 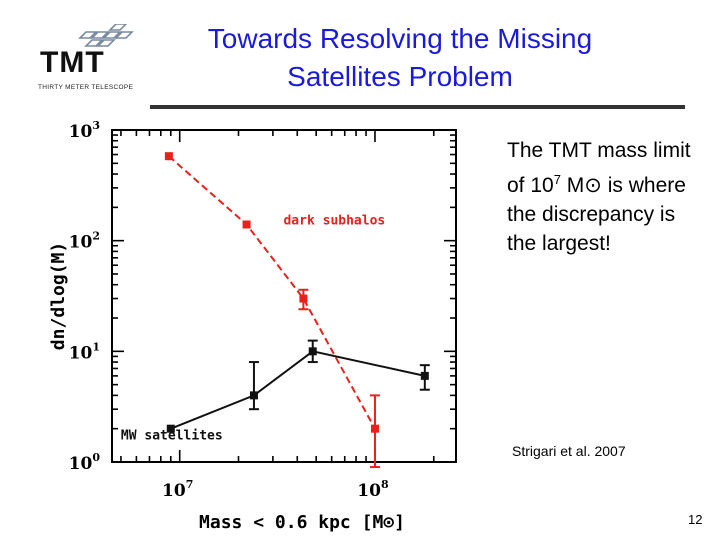 What do you see at coordinates (298, 390) in the screenshot?
I see `mw-satellites-line` at bounding box center [298, 390].